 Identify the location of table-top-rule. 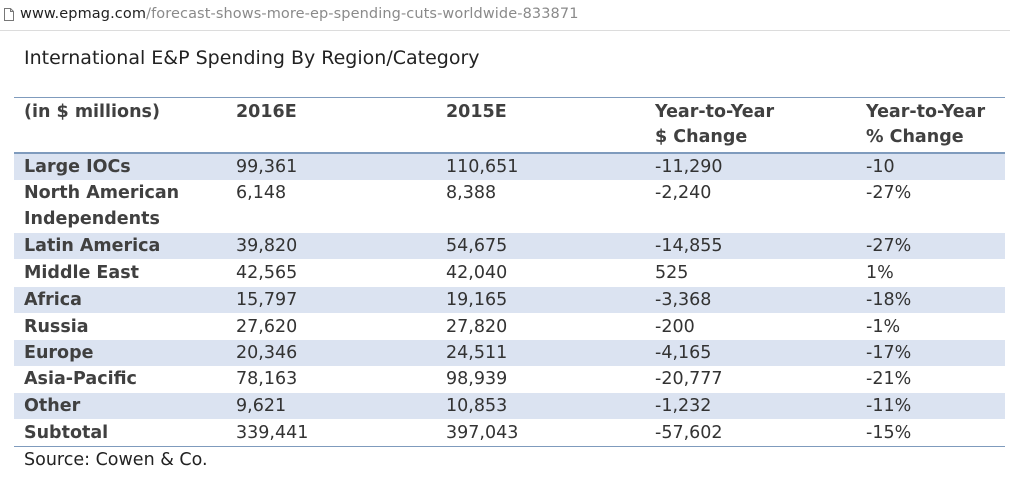
(509, 97).